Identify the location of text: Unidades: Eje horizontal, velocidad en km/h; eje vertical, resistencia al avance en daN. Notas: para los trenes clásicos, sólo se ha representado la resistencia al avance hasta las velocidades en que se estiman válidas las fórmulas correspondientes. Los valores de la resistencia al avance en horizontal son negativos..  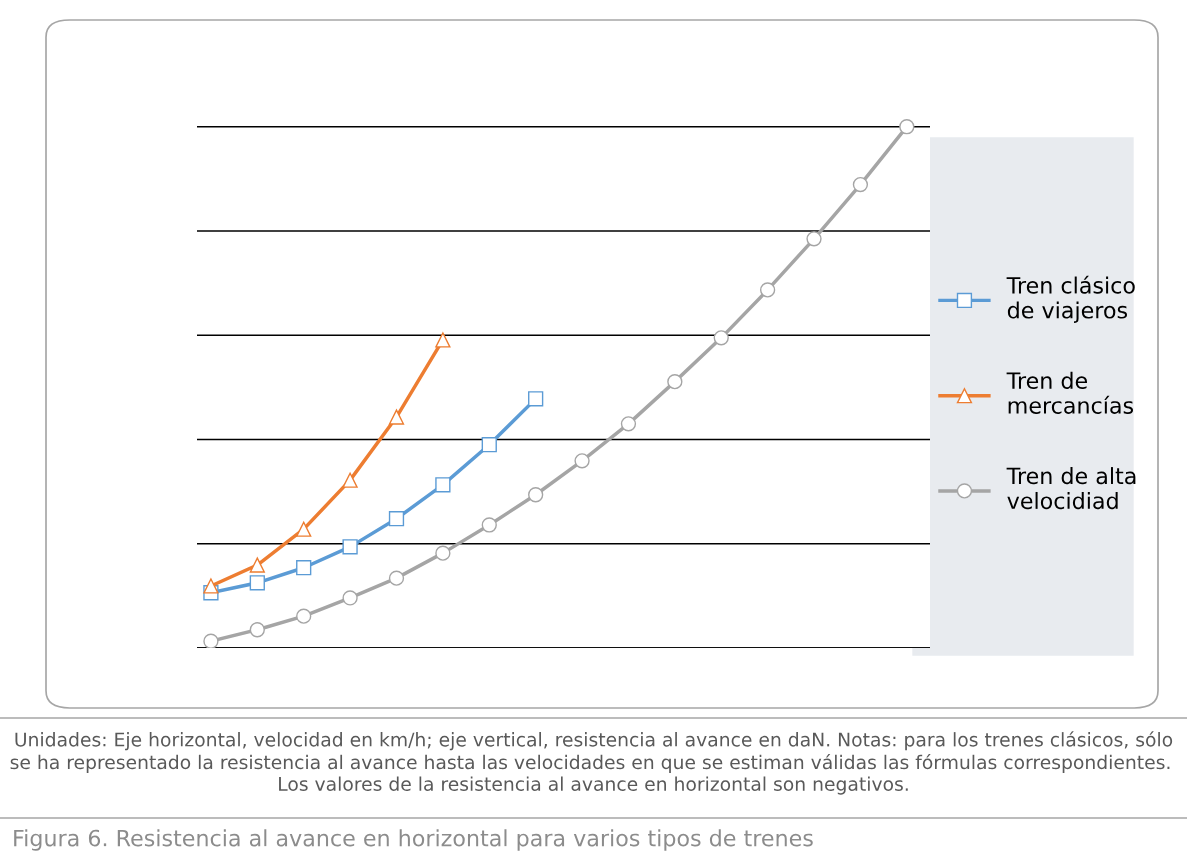
(591, 763).